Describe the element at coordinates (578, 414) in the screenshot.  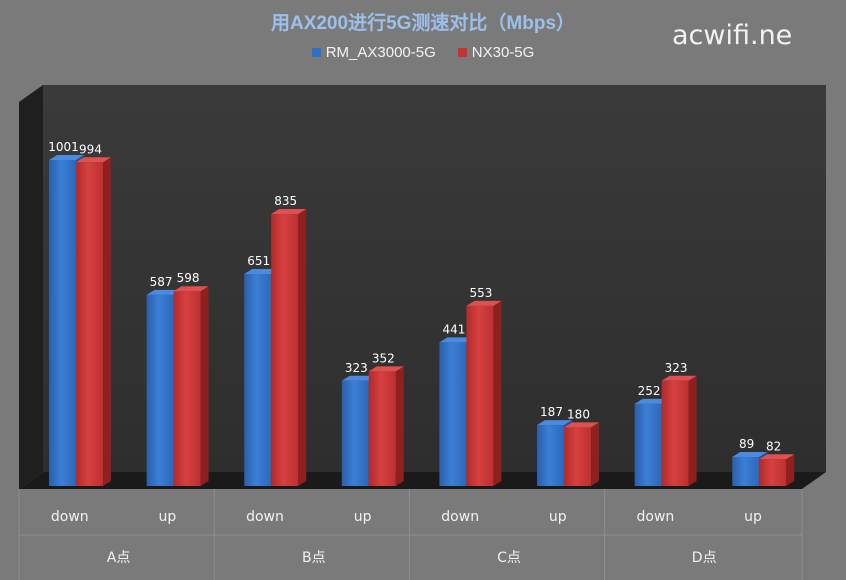
I see `data-label: 180` at that location.